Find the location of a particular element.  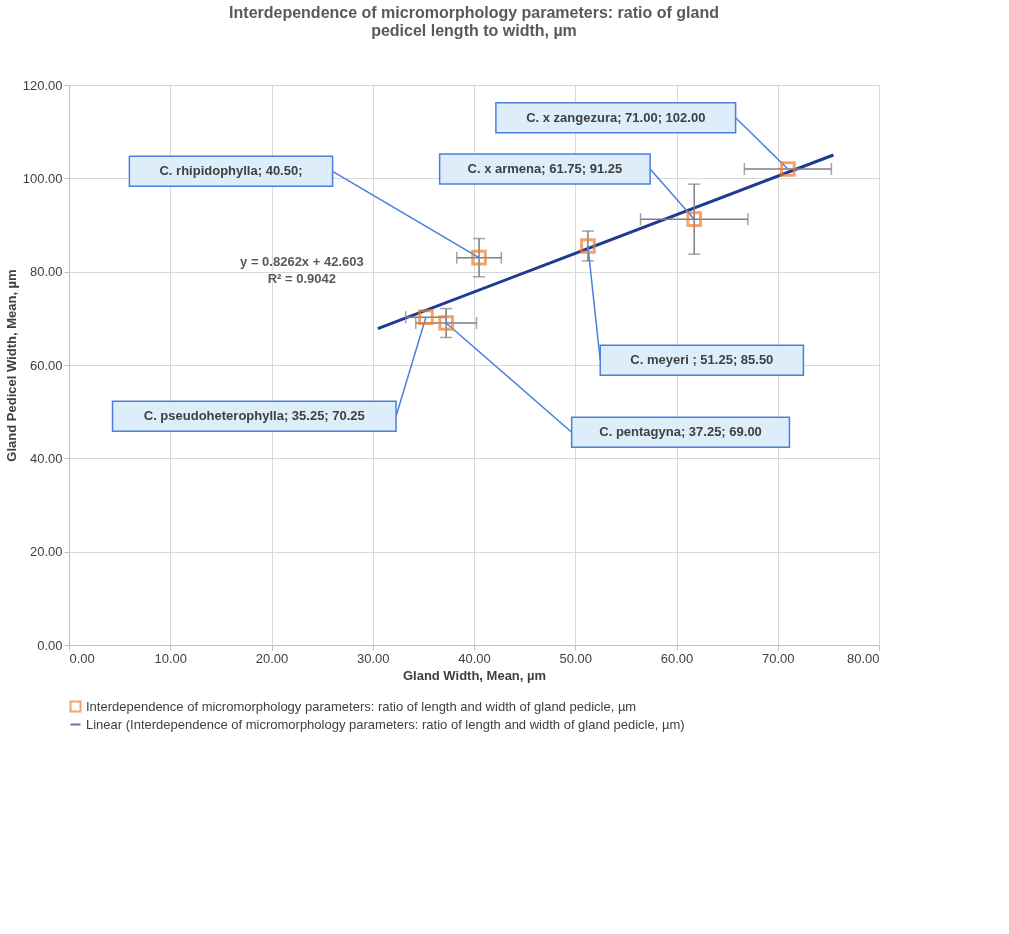

annotation: C. pseudoheterophylla; 35.25; 70.25 is located at coordinates (254, 416).